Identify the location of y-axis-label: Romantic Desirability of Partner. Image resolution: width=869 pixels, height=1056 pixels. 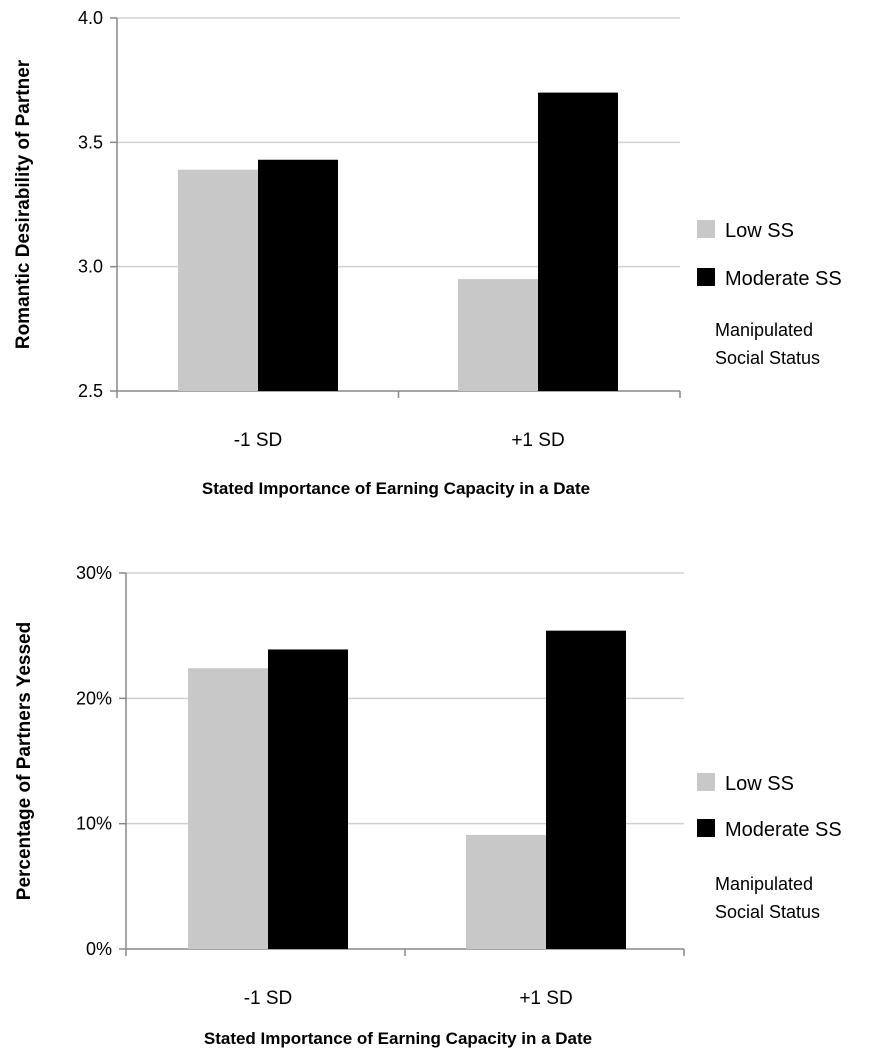
(23, 204).